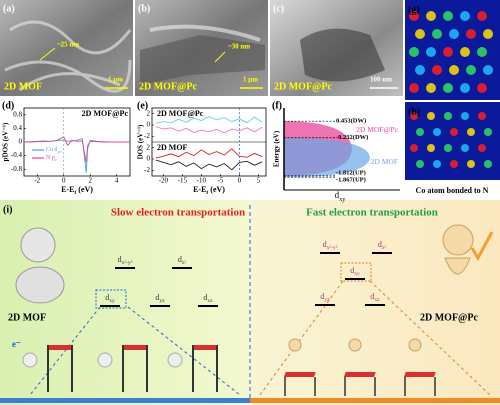  I want to click on series-label: 2D MOF@Pc, so click(377, 129).